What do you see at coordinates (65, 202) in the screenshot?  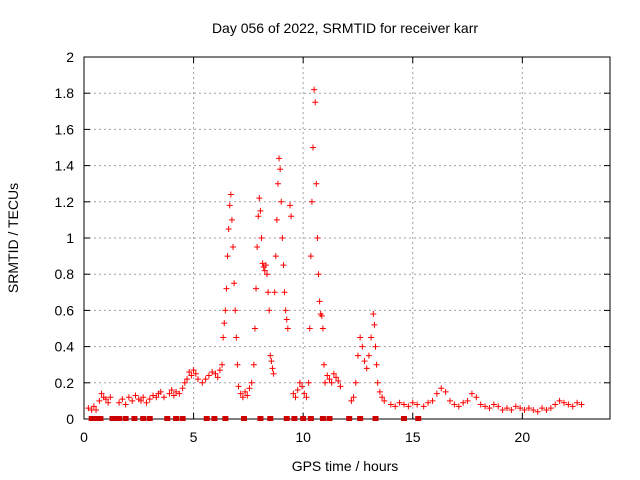 I see `y-tick-label: 1.2` at bounding box center [65, 202].